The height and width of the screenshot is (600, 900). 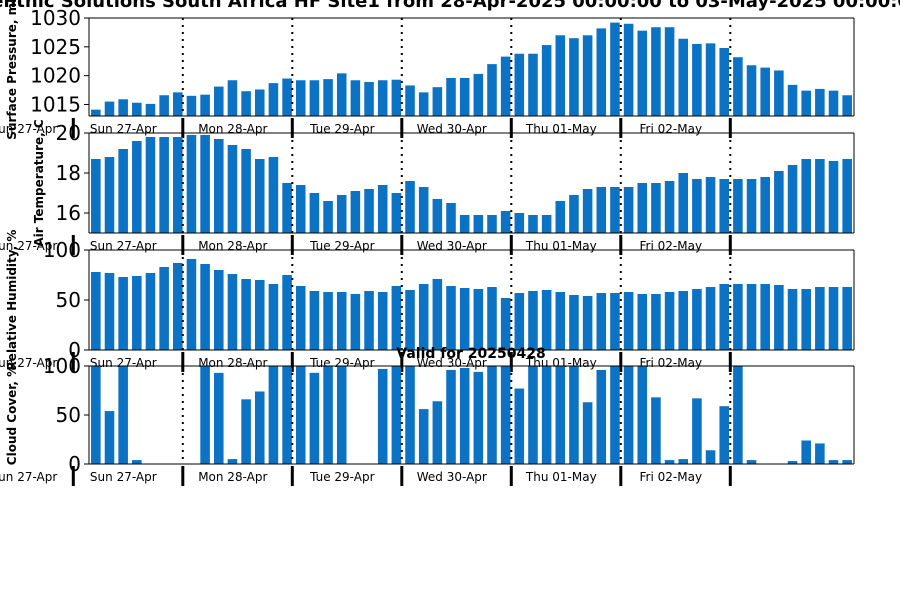 What do you see at coordinates (68, 173) in the screenshot?
I see `y-tick-label: 18` at bounding box center [68, 173].